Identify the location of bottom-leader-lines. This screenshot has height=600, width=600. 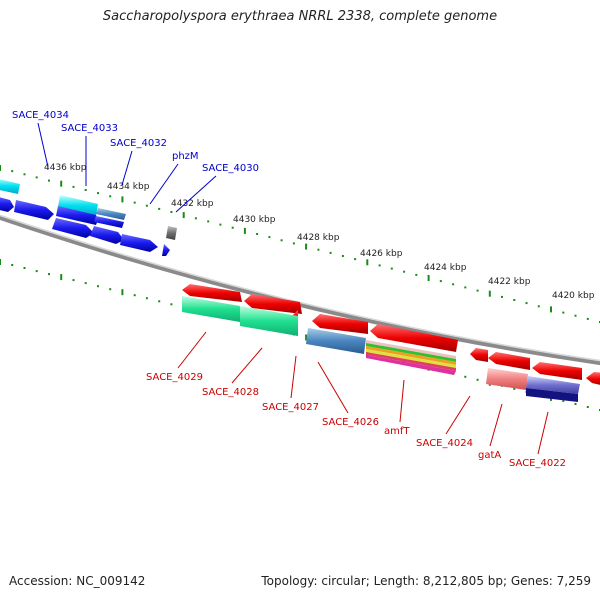
(363, 393).